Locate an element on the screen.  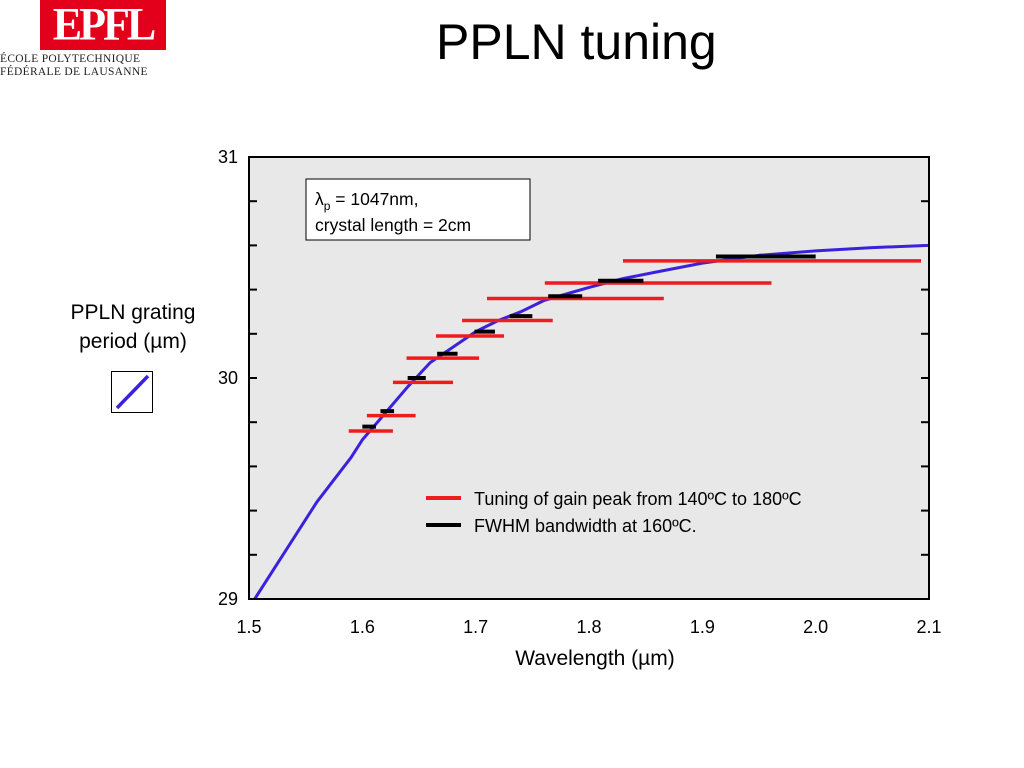
legend-label-fwhm: FWHM bandwidth at 160ºC. is located at coordinates (585, 526).